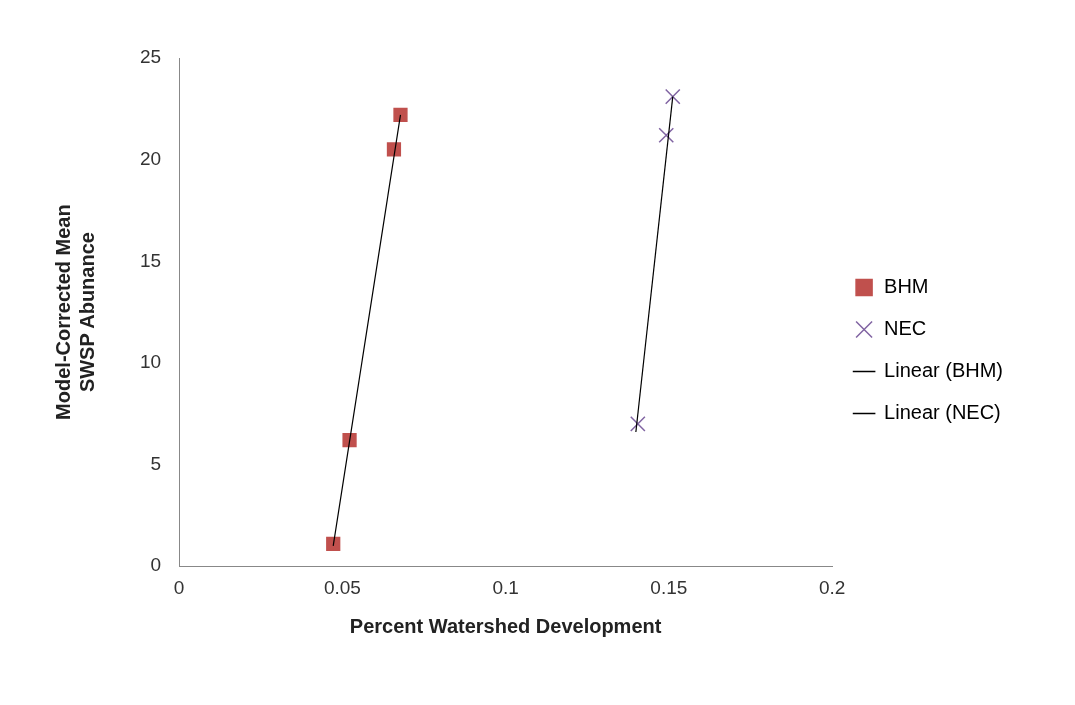 Image resolution: width=1075 pixels, height=705 pixels. What do you see at coordinates (342, 587) in the screenshot?
I see `x-tick-label: 0.05` at bounding box center [342, 587].